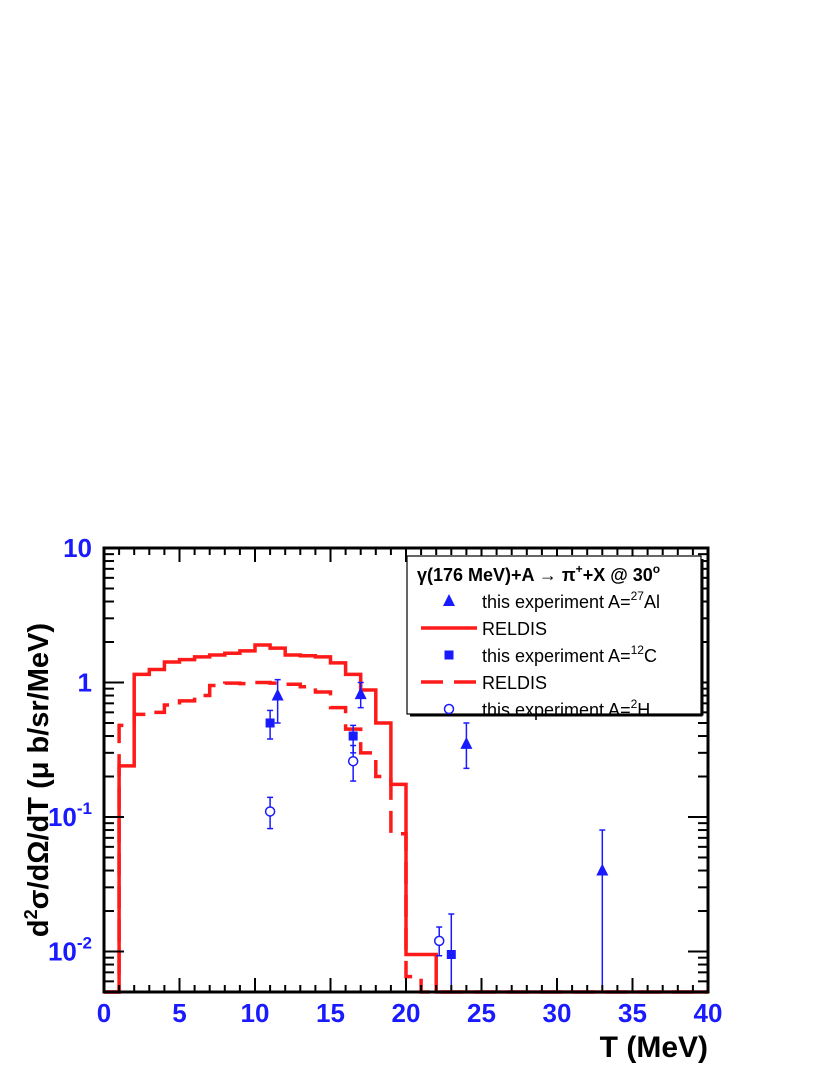 The height and width of the screenshot is (1075, 830). Describe the element at coordinates (70, 815) in the screenshot. I see `y-tick-label: 10⁻¹` at that location.